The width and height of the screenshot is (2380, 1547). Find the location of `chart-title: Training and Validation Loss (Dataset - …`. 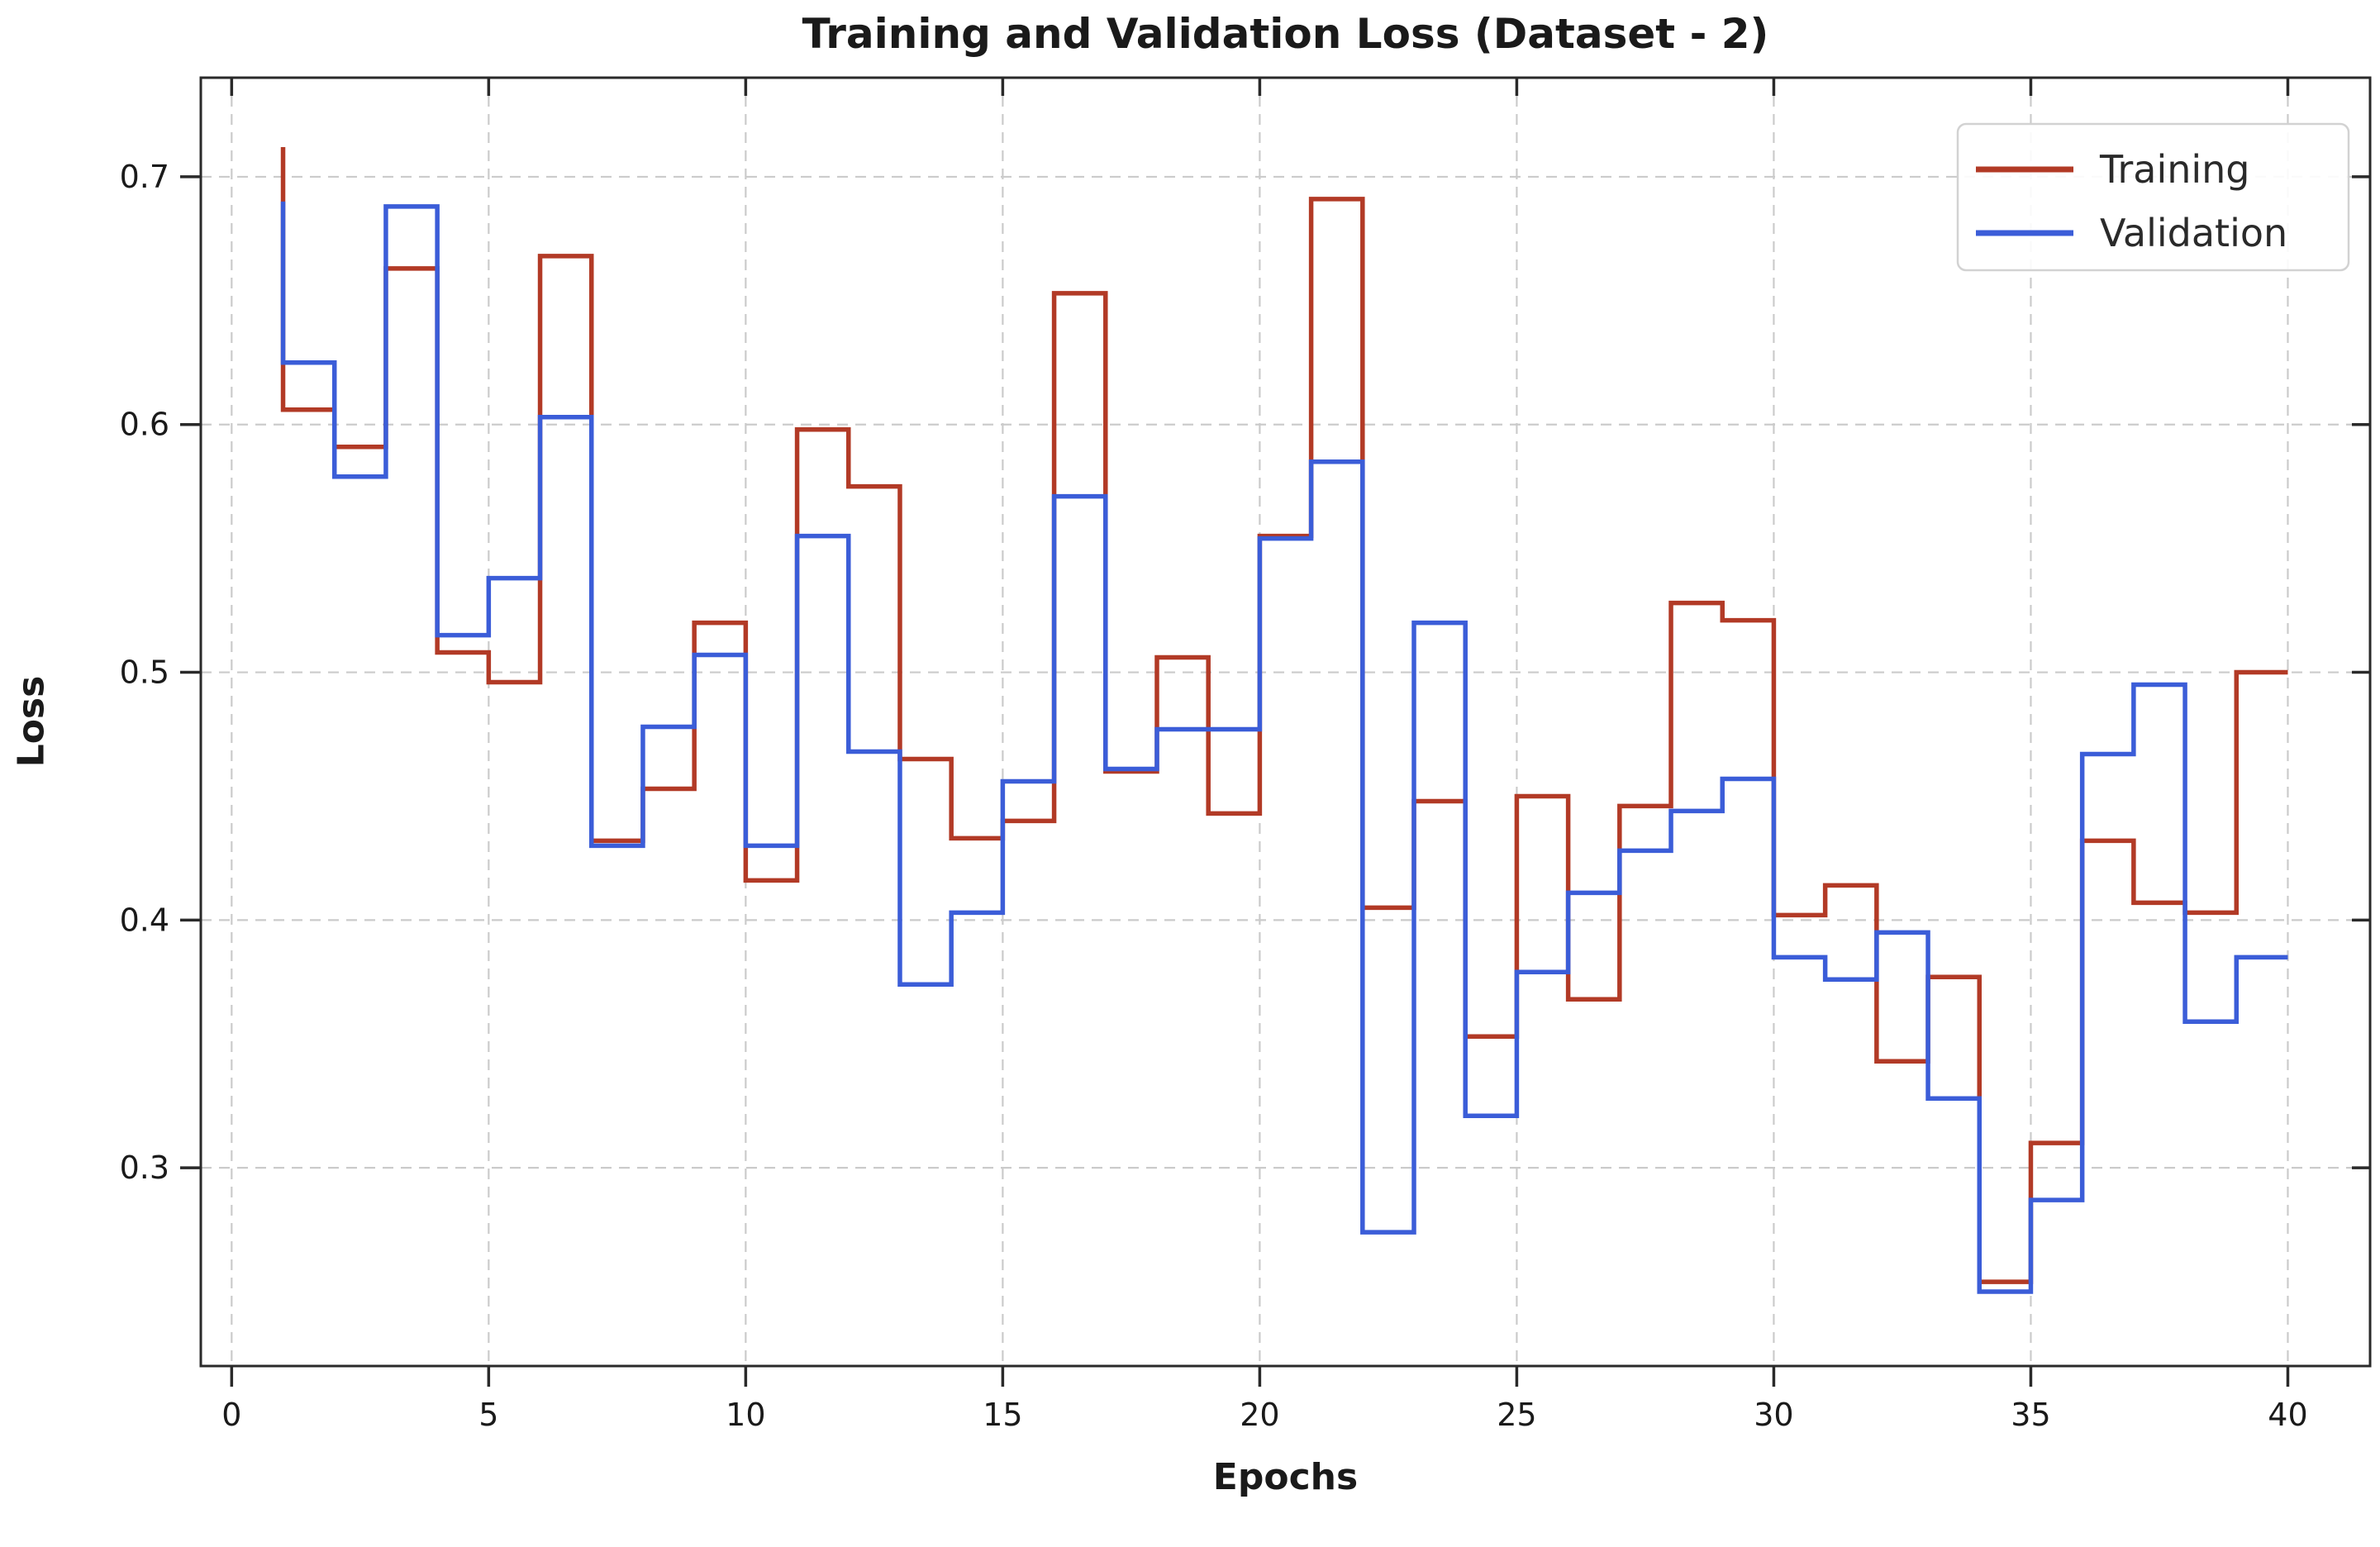

chart-title: Training and Validation Loss (Dataset - … is located at coordinates (1285, 34).